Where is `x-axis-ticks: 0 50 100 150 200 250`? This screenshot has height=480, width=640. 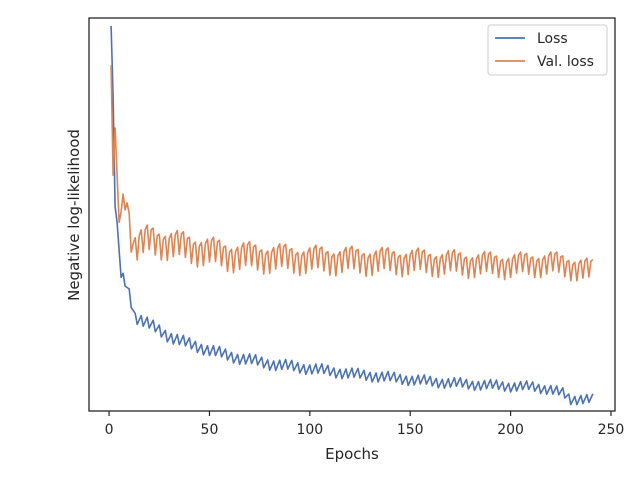
x-axis-ticks: 0 50 100 150 200 250 is located at coordinates (365, 424).